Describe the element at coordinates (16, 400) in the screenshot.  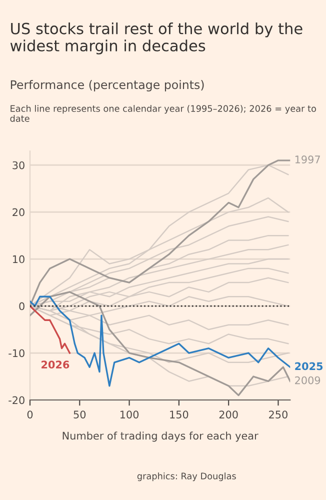
I see `y-tick-label: -20` at that location.